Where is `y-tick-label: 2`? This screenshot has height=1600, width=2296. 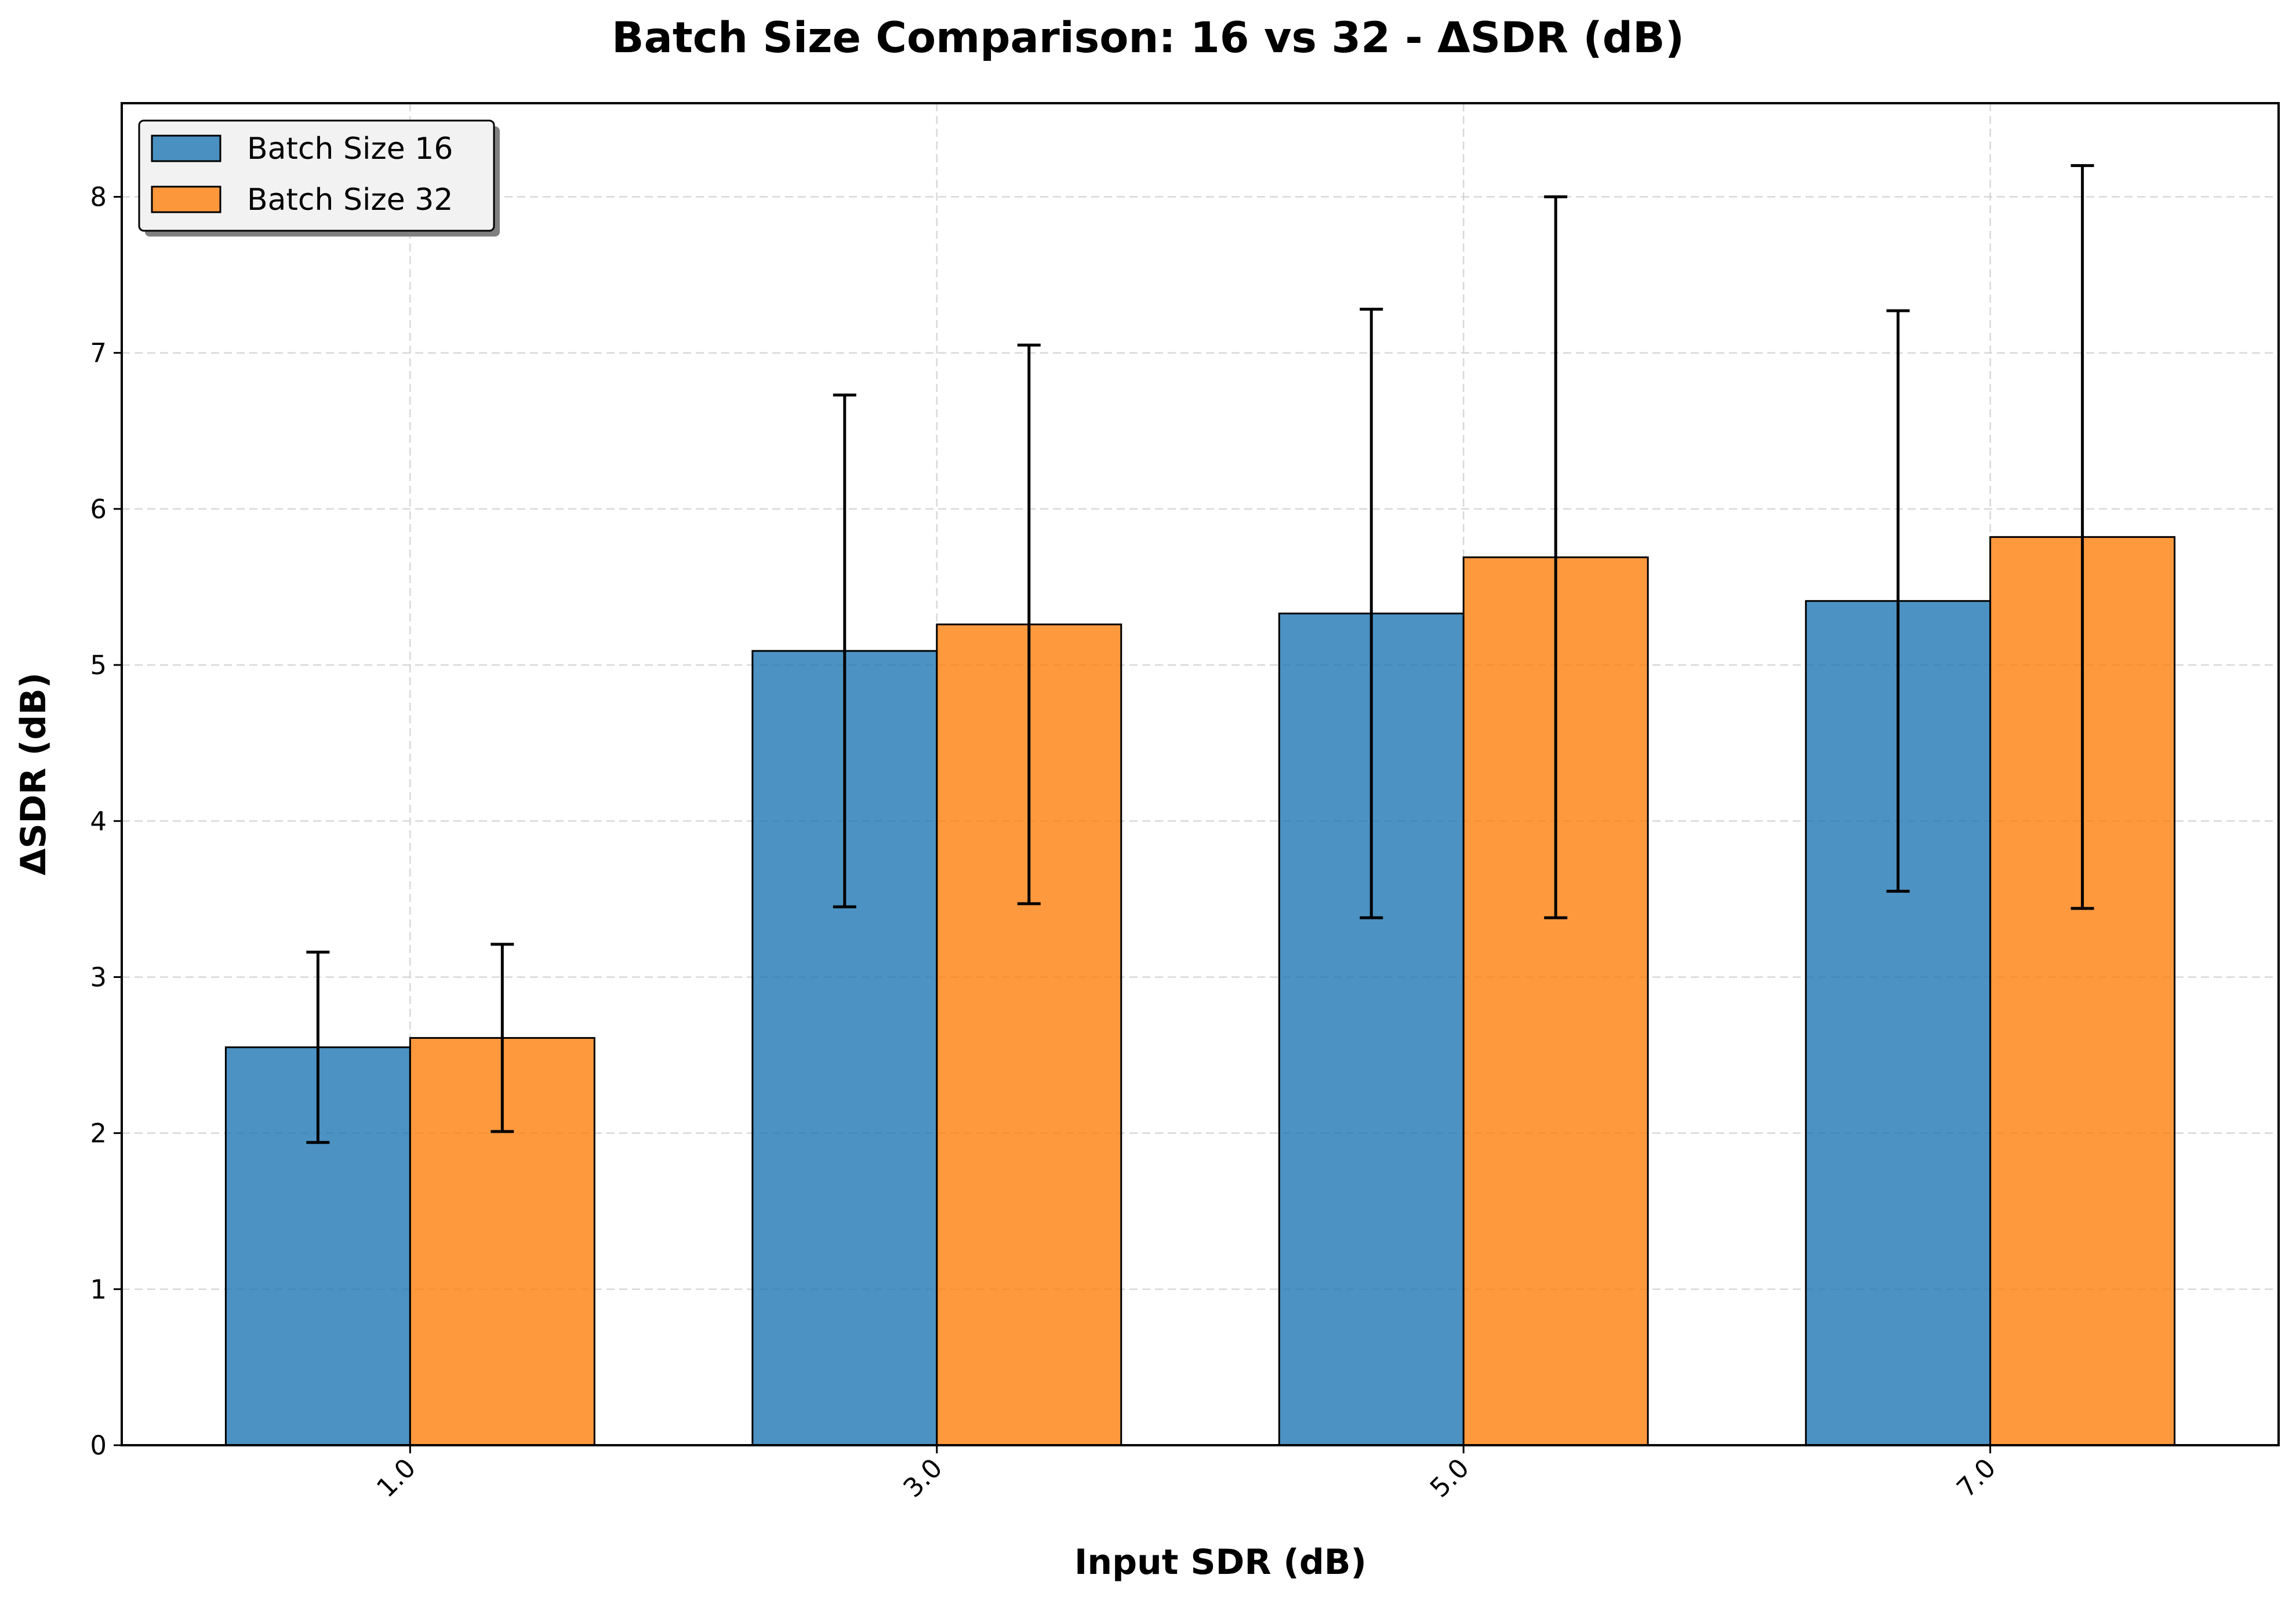
y-tick-label: 2 is located at coordinates (98, 1134).